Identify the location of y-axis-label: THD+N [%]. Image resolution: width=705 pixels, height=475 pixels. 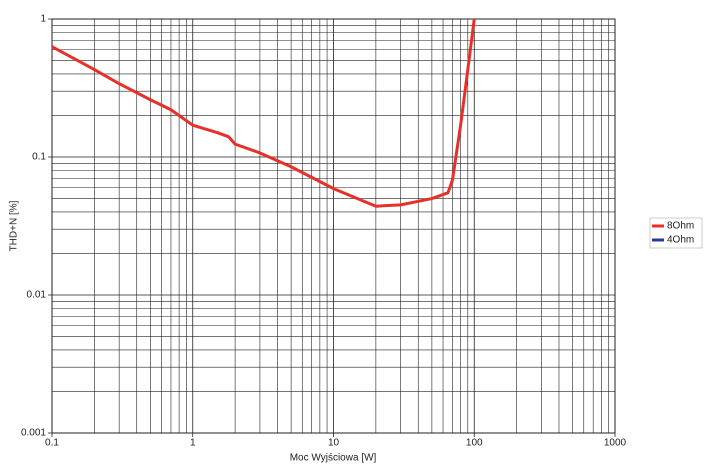
(14, 225).